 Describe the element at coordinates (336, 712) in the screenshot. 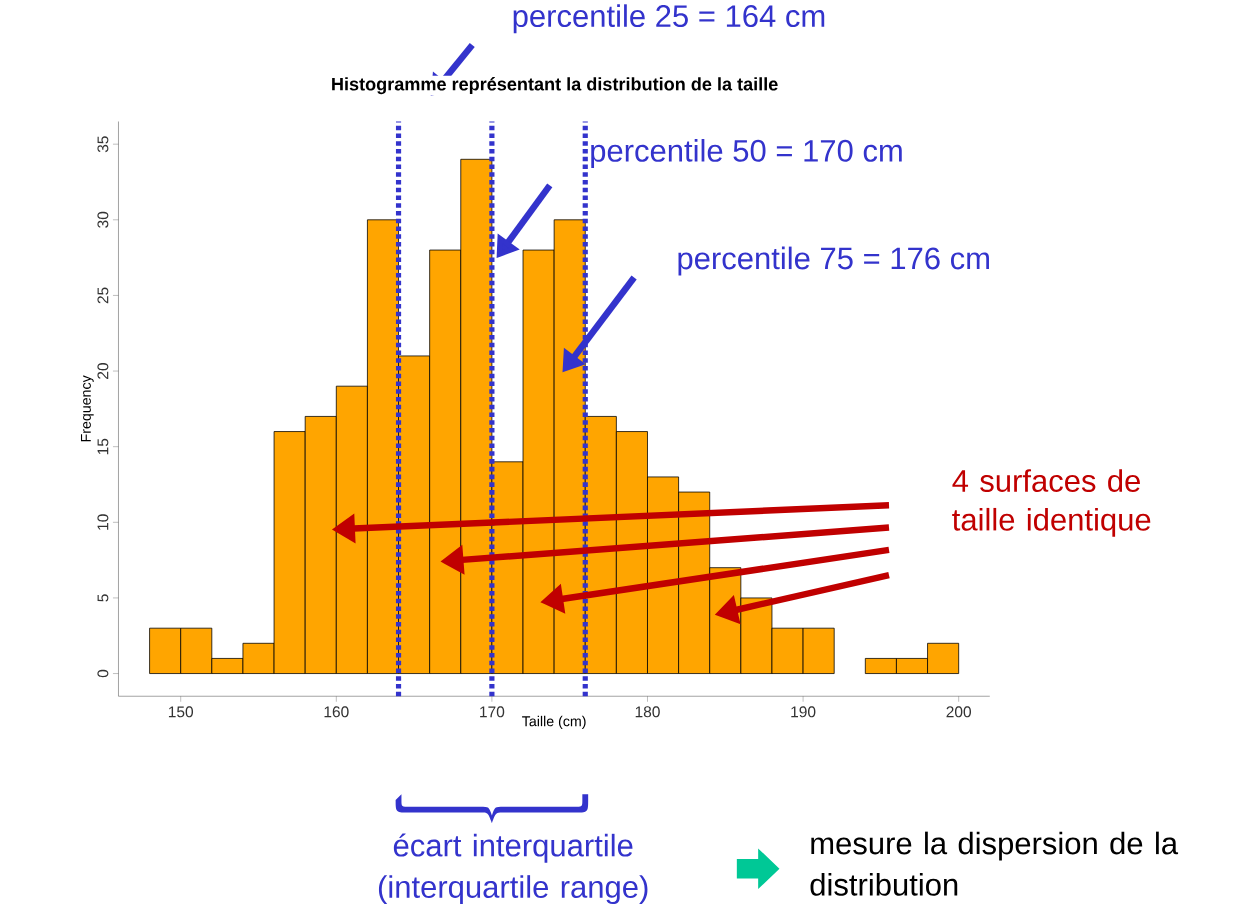

I see `x-tick-label: 160` at that location.